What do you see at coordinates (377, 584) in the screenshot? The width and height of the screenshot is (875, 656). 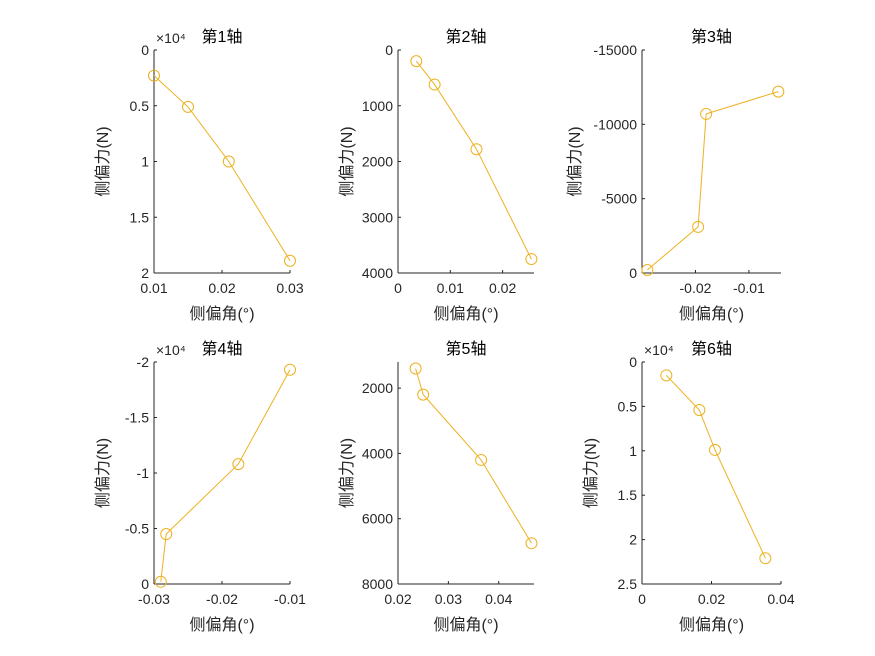 I see `y-tick-label: 8000` at bounding box center [377, 584].